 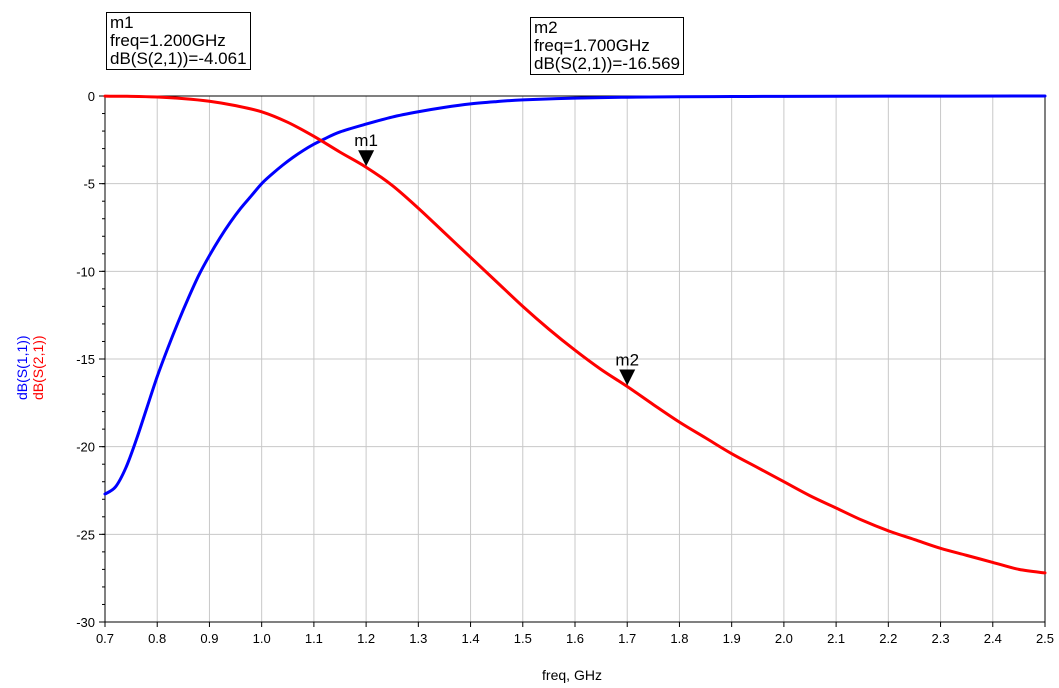 I want to click on marker-readout-m1: m1 freq=1.200GHz dB(S(2,1))=-4.061, so click(x=178, y=41).